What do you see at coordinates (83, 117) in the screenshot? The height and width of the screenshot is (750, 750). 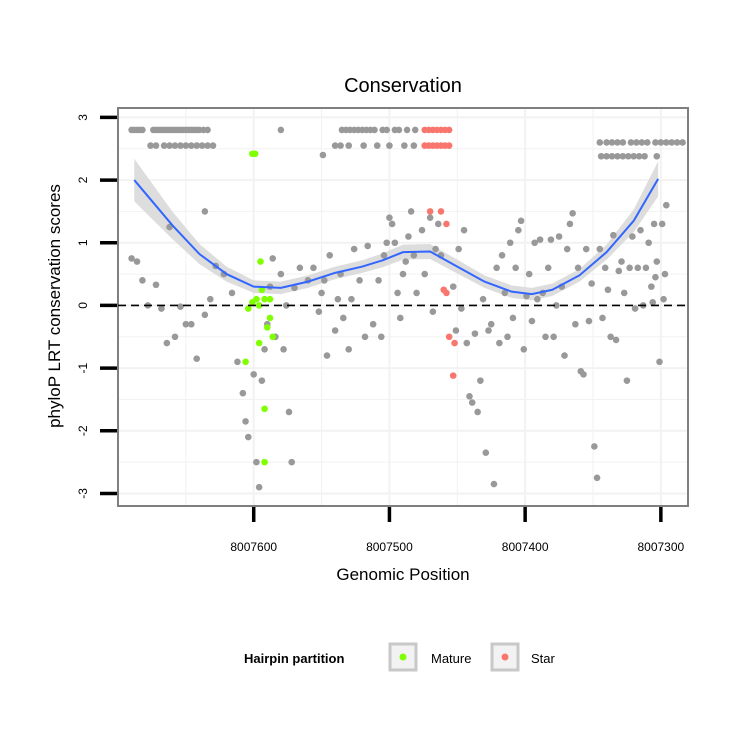 I see `y-tick-label: 3` at bounding box center [83, 117].